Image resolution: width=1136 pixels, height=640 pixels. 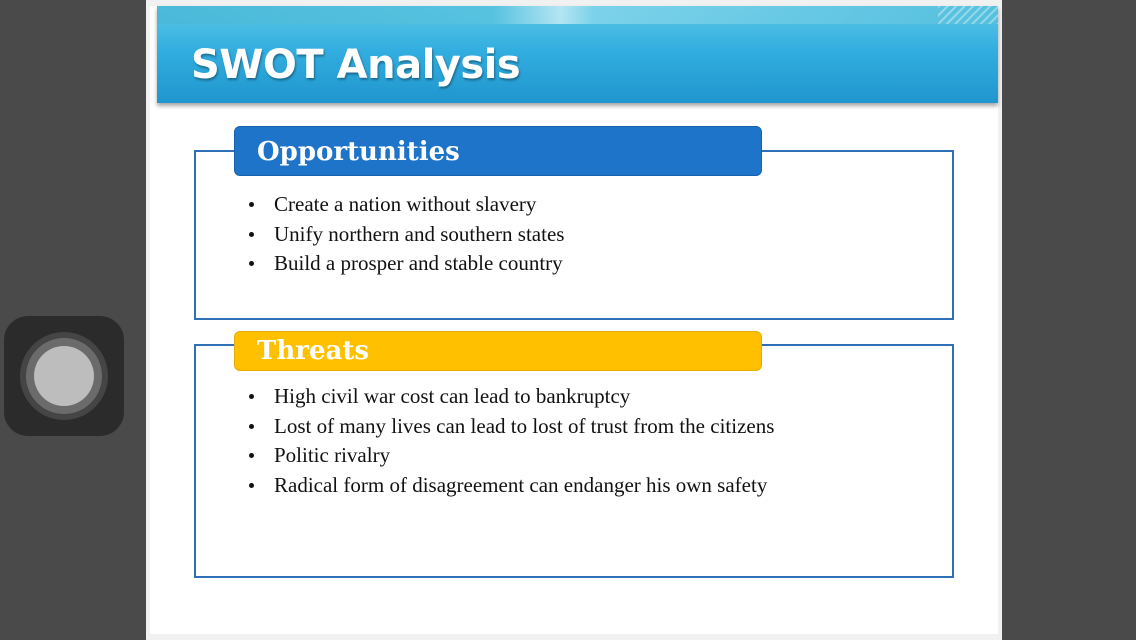 I want to click on assistive-touch-core, so click(x=64, y=376).